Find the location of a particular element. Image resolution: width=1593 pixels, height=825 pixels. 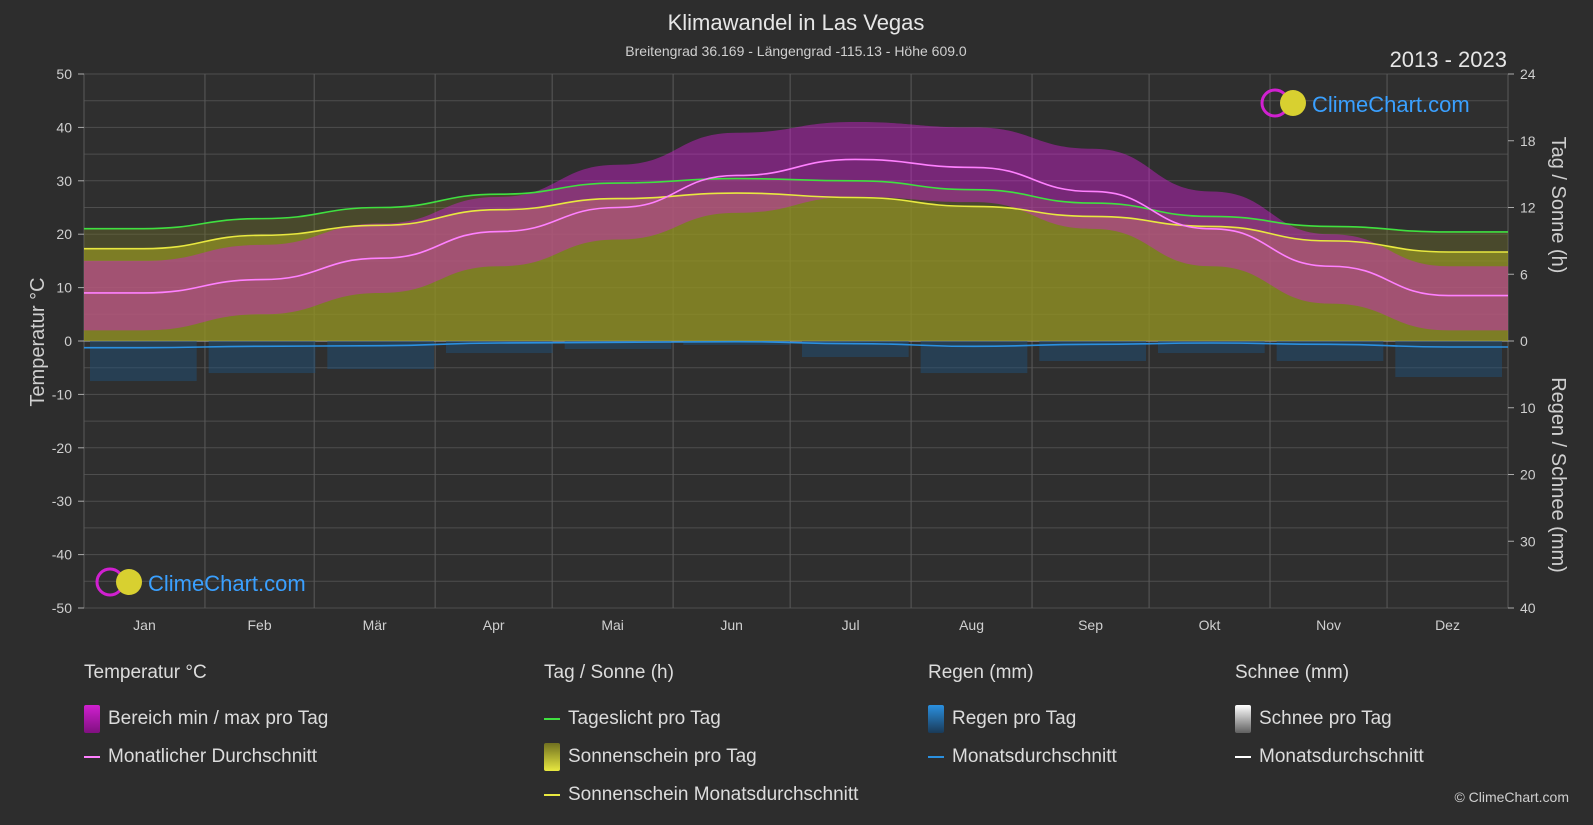

x-tick-label: Feb is located at coordinates (259, 625).